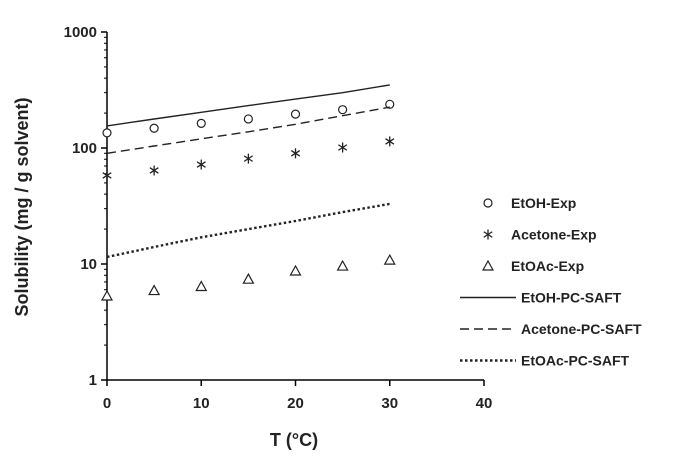 The image size is (674, 466). What do you see at coordinates (389, 403) in the screenshot?
I see `x-tick-label: 30` at bounding box center [389, 403].